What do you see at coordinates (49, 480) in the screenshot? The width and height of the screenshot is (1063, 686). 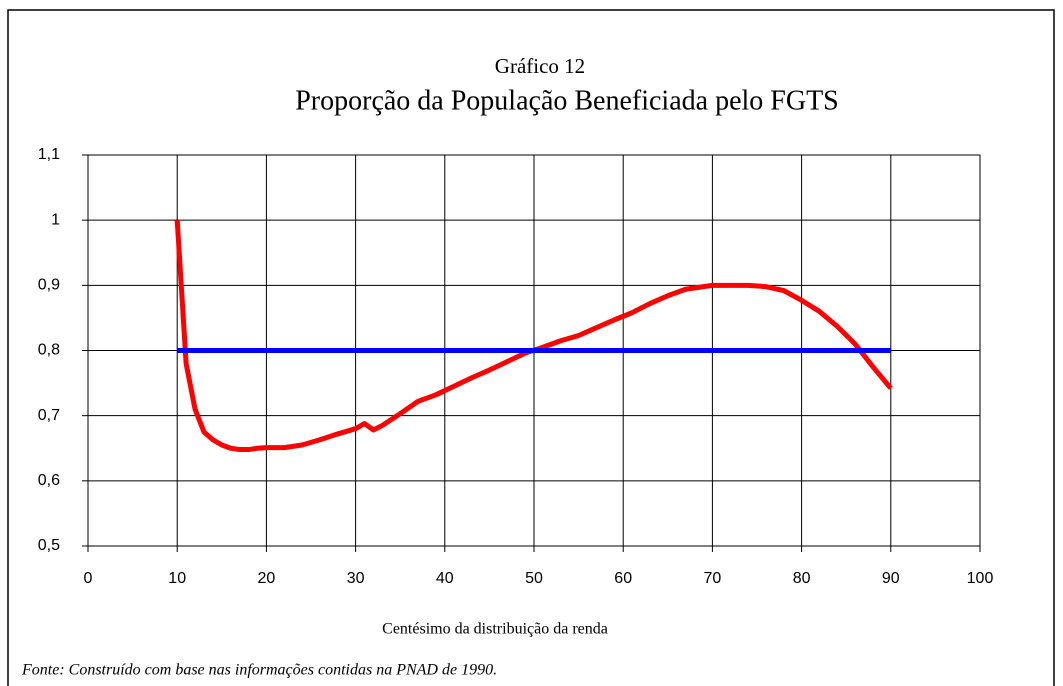 I see `y-tick-label: 0,6` at bounding box center [49, 480].